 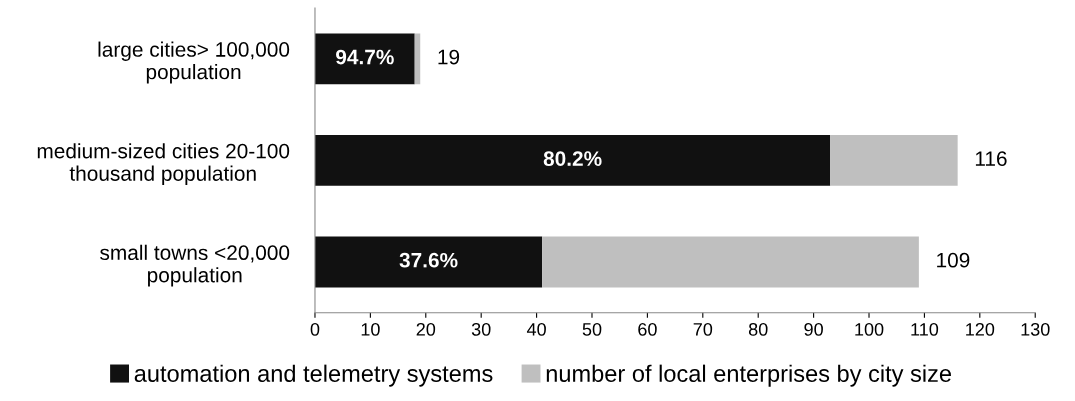 What do you see at coordinates (426, 329) in the screenshot?
I see `x-tick-label: 20` at bounding box center [426, 329].